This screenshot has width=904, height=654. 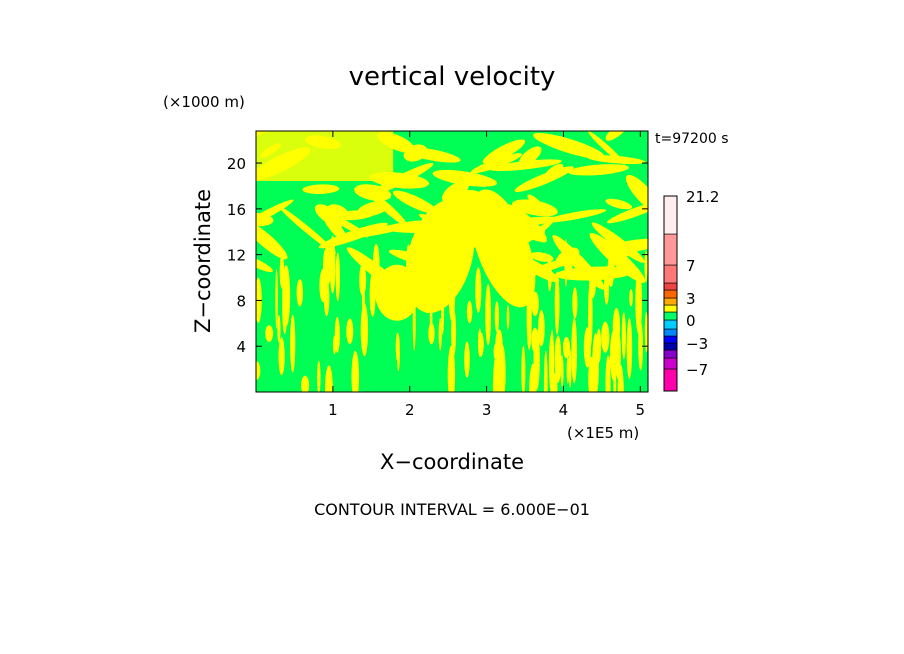 What do you see at coordinates (325, 156) in the screenshot?
I see `field-band` at bounding box center [325, 156].